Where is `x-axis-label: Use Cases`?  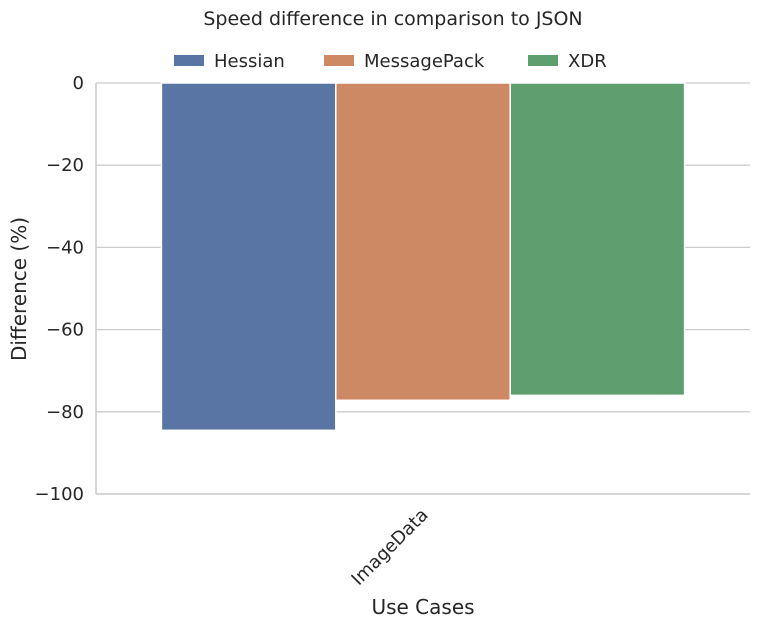
x-axis-label: Use Cases is located at coordinates (422, 607).